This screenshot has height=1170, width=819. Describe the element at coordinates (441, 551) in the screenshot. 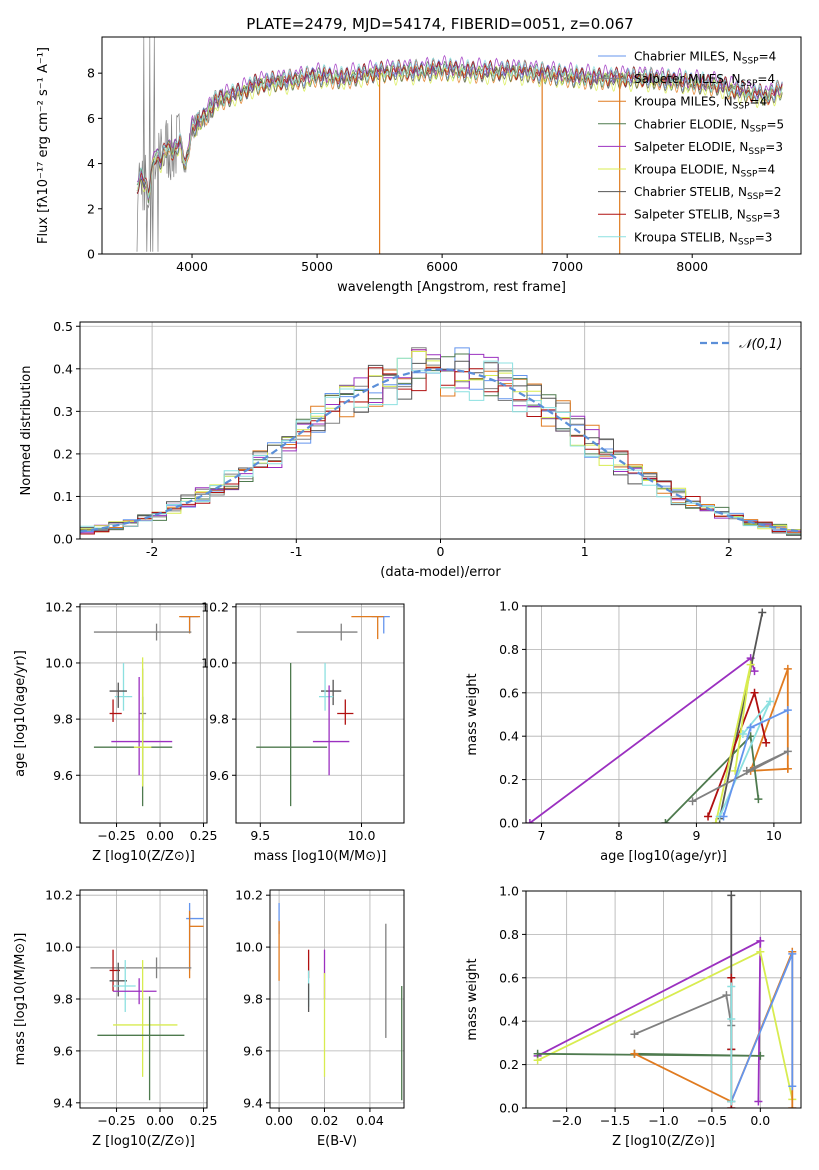

I see `x-tick-label: 0` at that location.